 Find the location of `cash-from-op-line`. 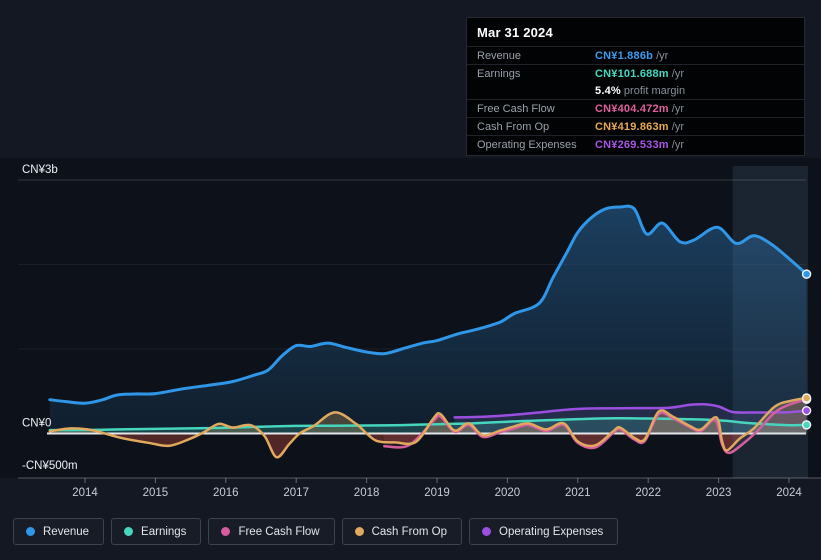

cash-from-op-line is located at coordinates (428, 427).